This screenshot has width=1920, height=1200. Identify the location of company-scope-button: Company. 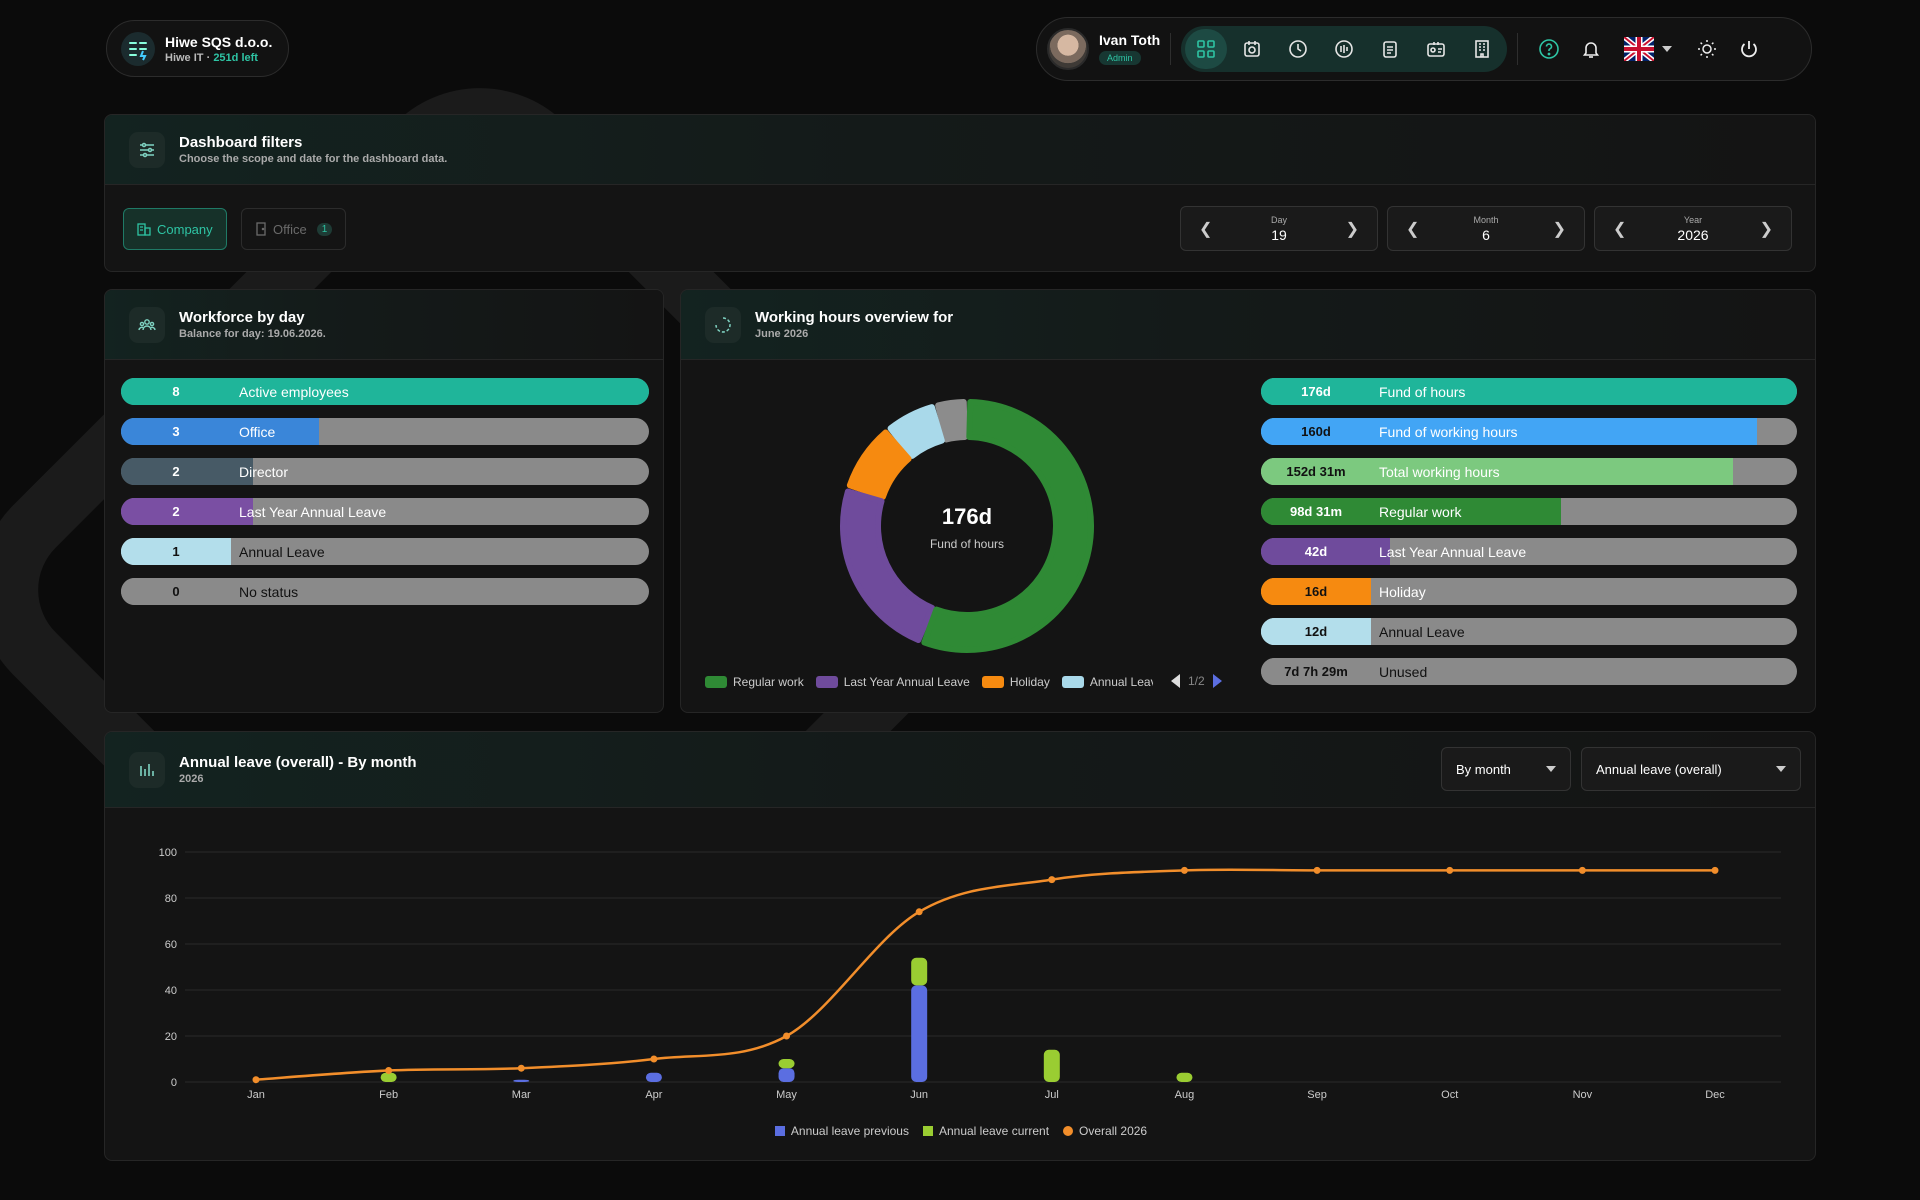
(175, 229).